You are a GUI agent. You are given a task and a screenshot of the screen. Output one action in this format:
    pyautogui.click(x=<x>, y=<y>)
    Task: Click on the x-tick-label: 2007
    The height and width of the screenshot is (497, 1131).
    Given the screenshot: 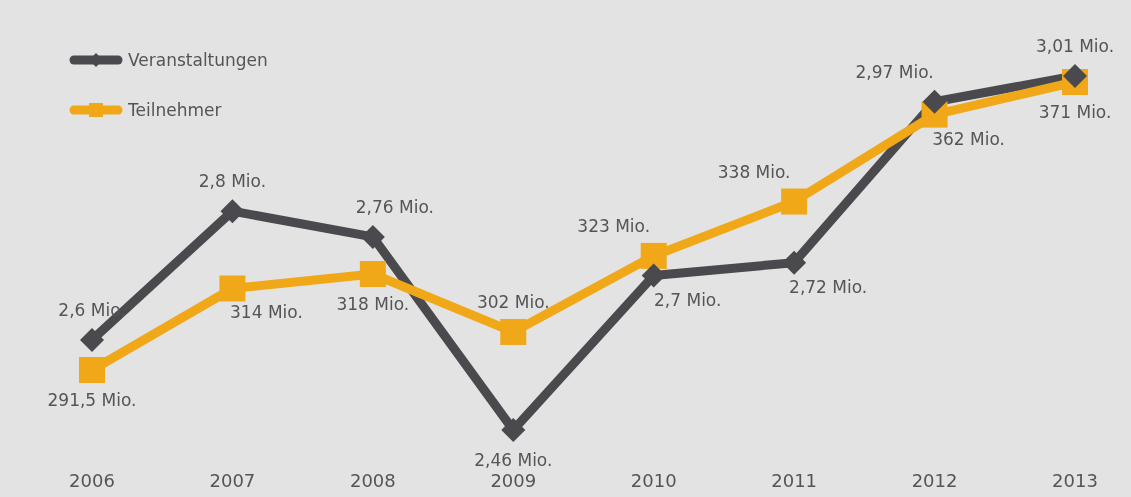 What is the action you would take?
    pyautogui.click(x=232, y=480)
    